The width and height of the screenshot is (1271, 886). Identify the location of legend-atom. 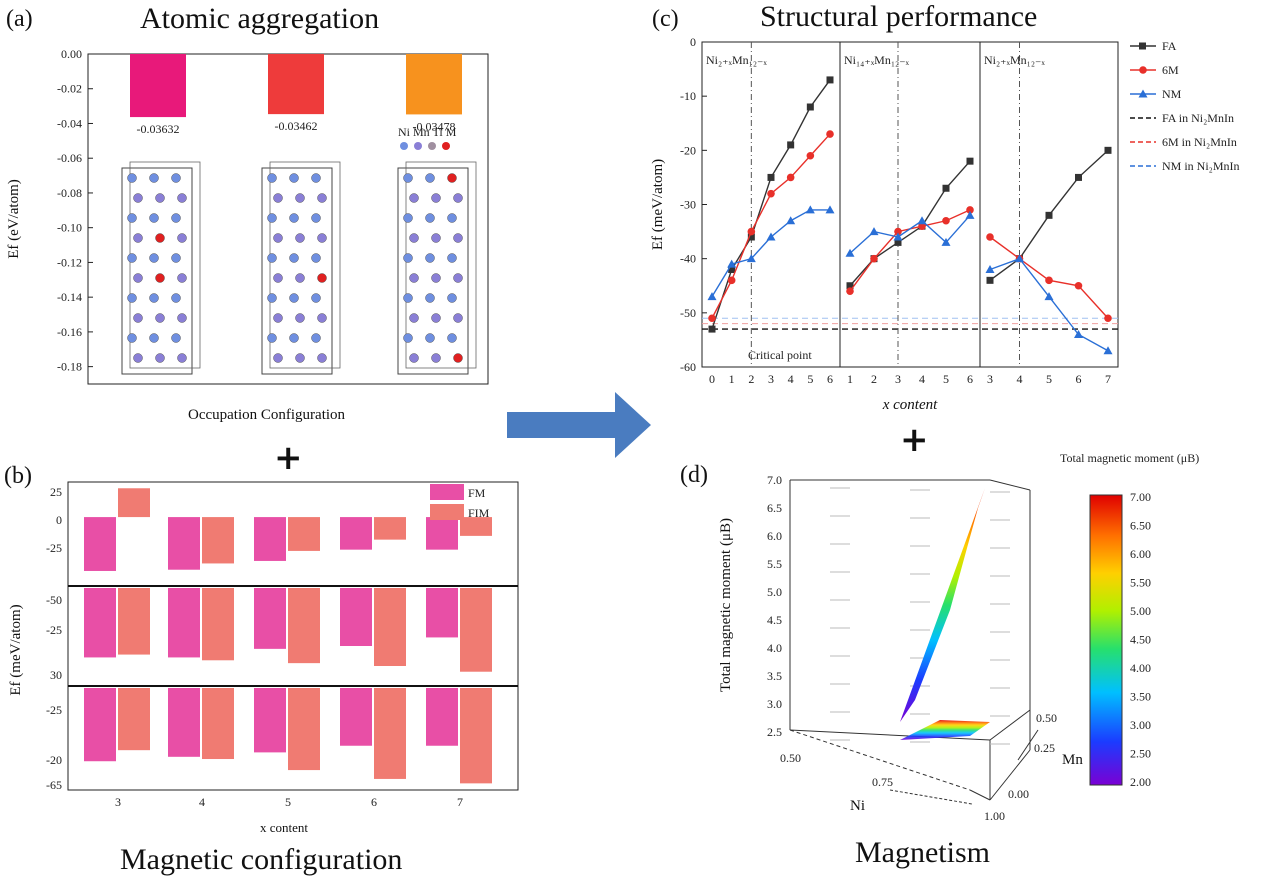
(432, 146).